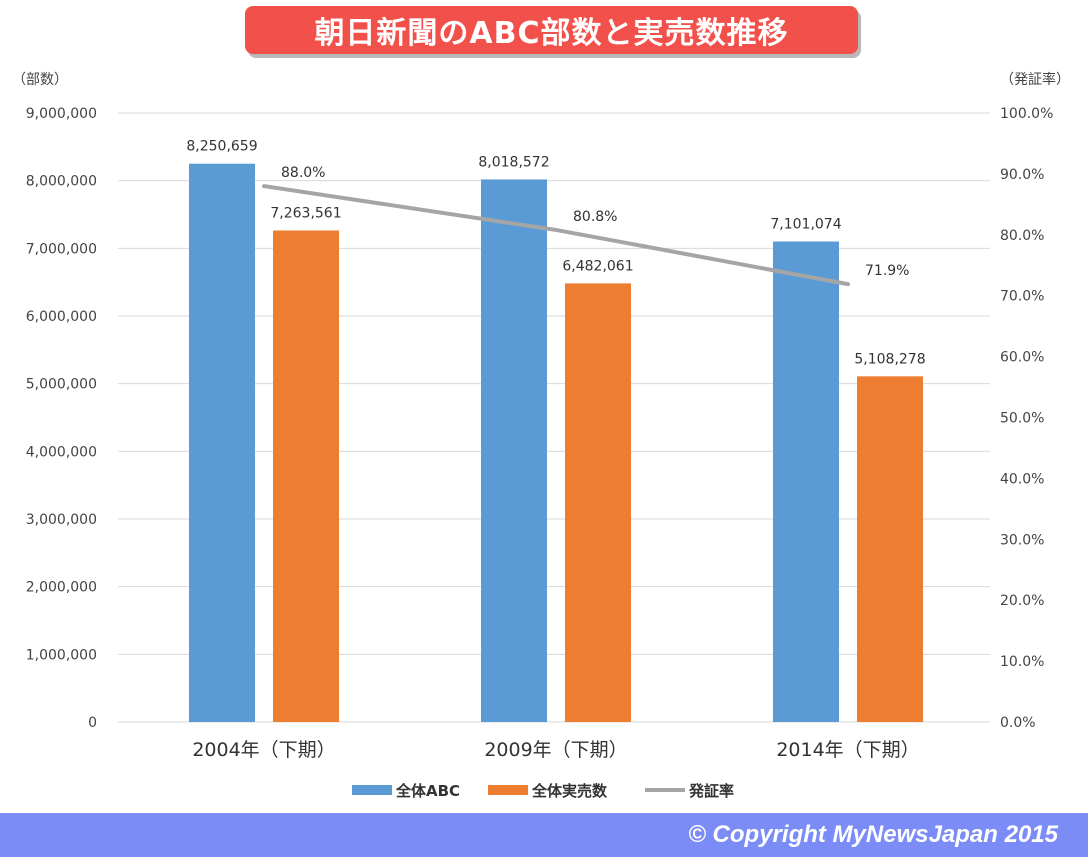 This screenshot has width=1088, height=857. What do you see at coordinates (40, 80) in the screenshot?
I see `y-axis-title: （部数）` at bounding box center [40, 80].